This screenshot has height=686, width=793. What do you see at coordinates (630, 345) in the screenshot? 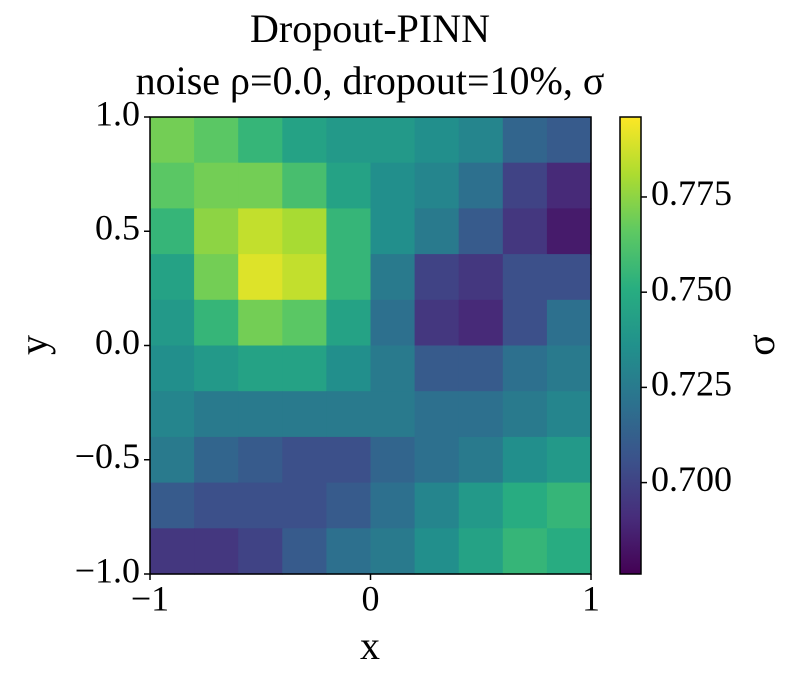
I see `colorbar` at bounding box center [630, 345].